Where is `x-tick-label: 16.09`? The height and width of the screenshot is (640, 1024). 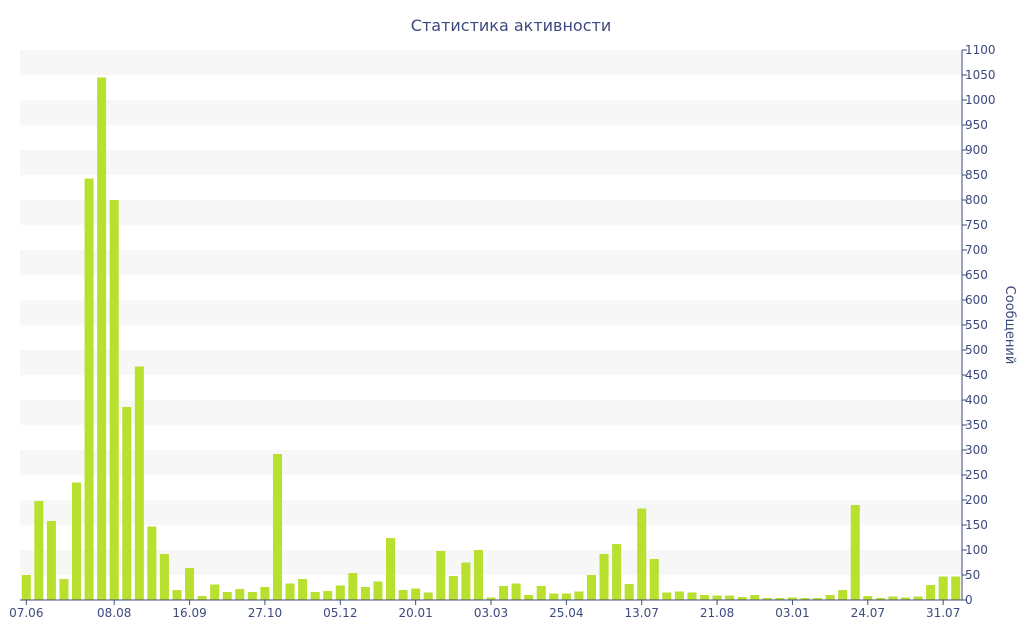
x-tick-label: 16.09 is located at coordinates (189, 613).